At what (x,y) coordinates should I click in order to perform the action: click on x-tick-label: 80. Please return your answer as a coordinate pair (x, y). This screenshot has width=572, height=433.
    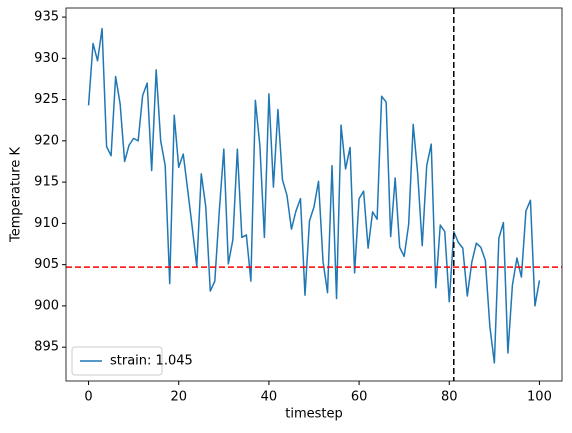
    Looking at the image, I should click on (449, 397).